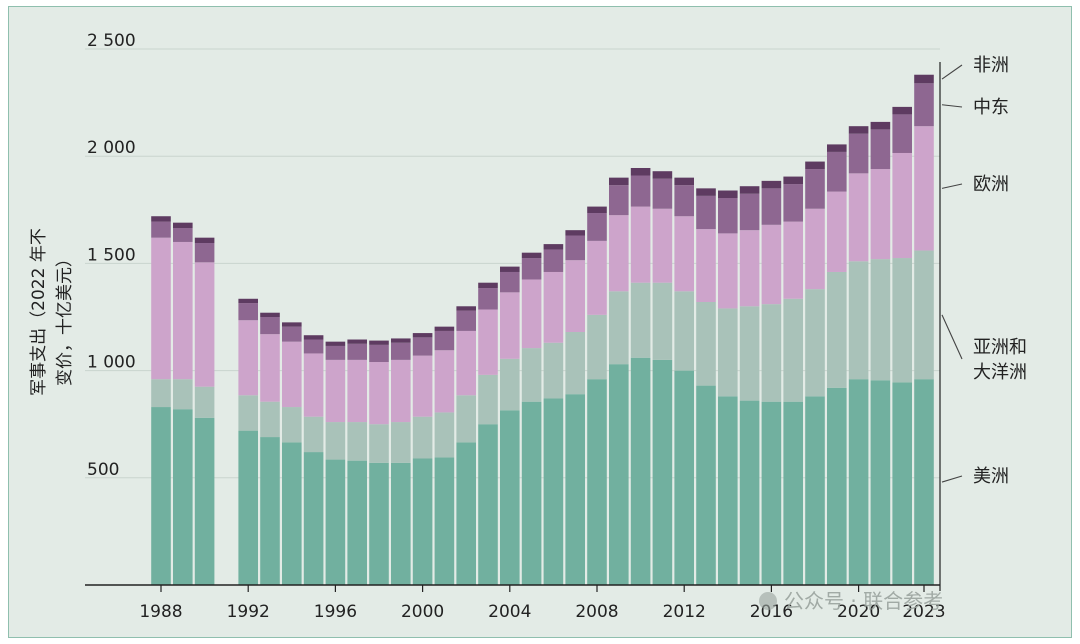  I want to click on region-label: 非洲, so click(991, 65).